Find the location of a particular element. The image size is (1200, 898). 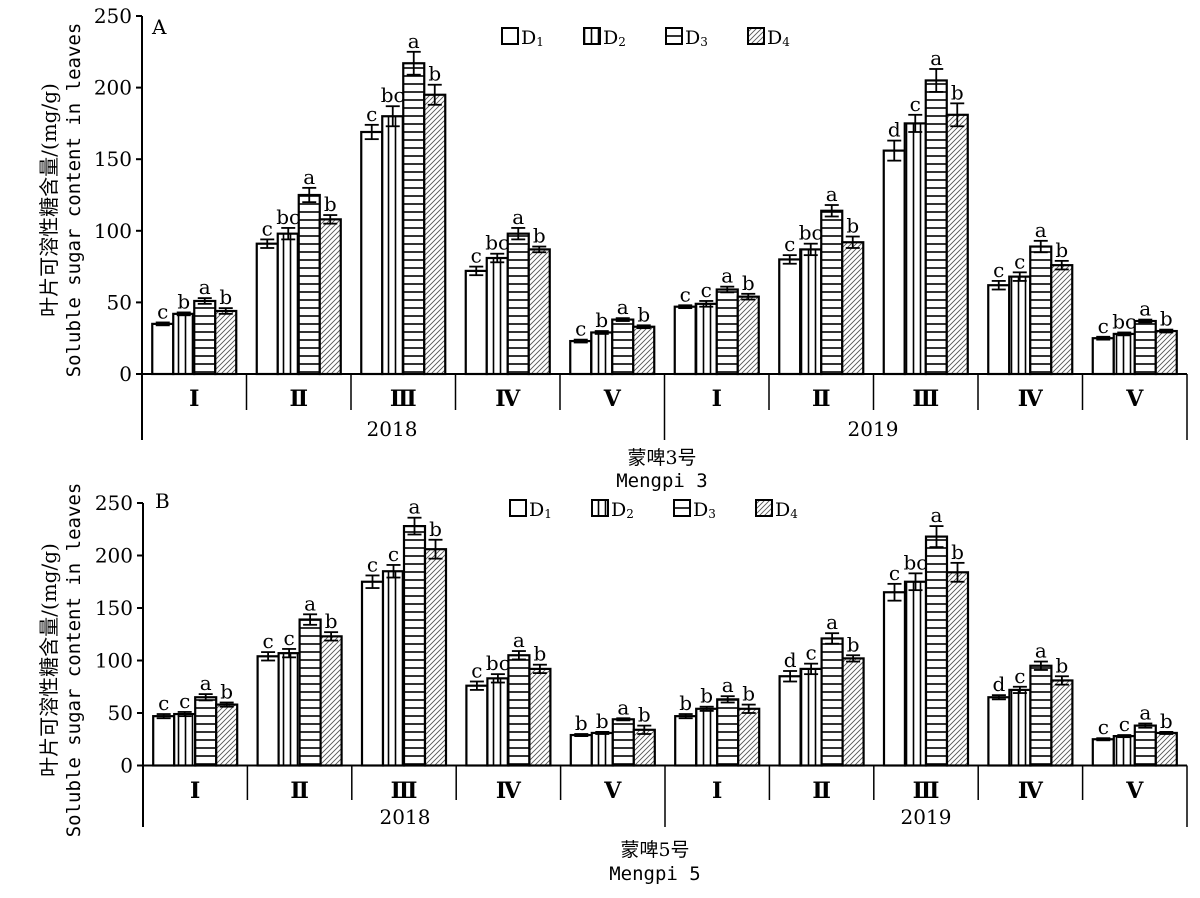

legend: D1 D2 D3 D4 is located at coordinates (645, 38).